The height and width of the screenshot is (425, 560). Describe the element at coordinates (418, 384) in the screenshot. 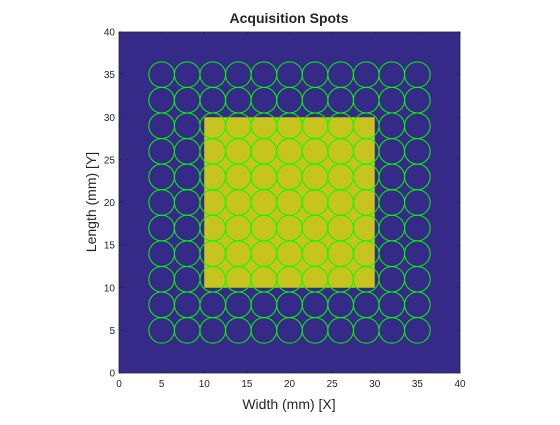

I see `x-tick-label: 35` at that location.